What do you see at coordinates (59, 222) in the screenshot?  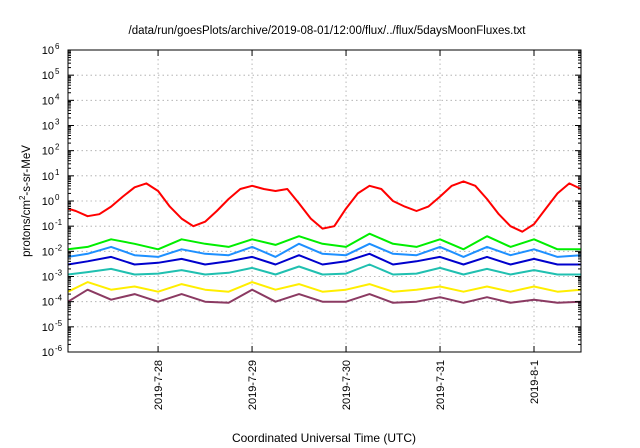 I see `y-tick-exponent: -1` at bounding box center [59, 222].